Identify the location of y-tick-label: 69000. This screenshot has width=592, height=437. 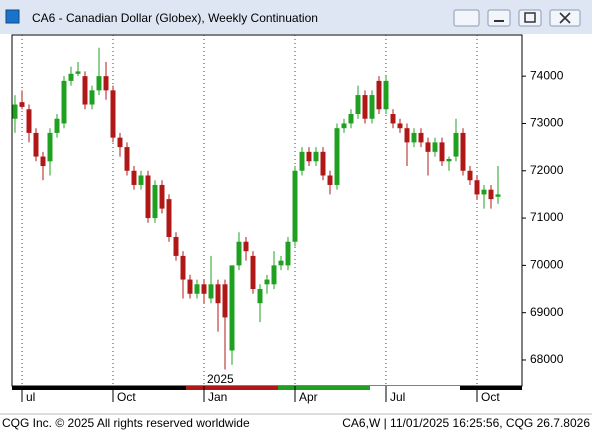
(547, 312).